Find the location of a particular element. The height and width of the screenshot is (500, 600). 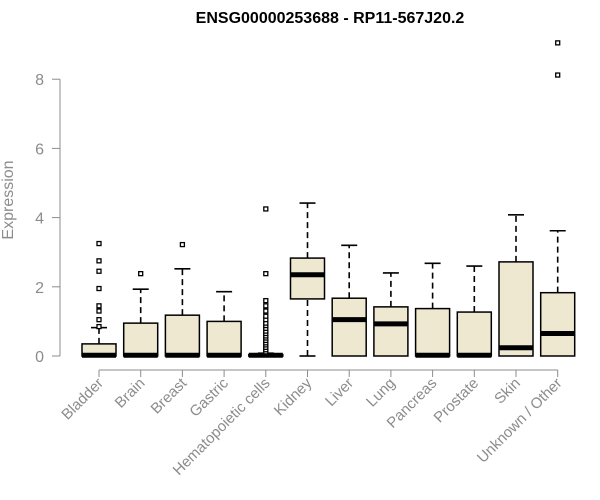

box-skin is located at coordinates (516, 285).